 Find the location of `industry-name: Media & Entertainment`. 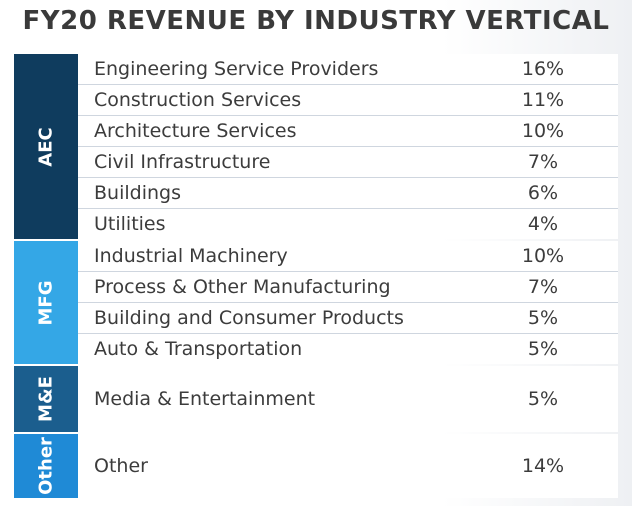

industry-name: Media & Entertainment is located at coordinates (205, 399).